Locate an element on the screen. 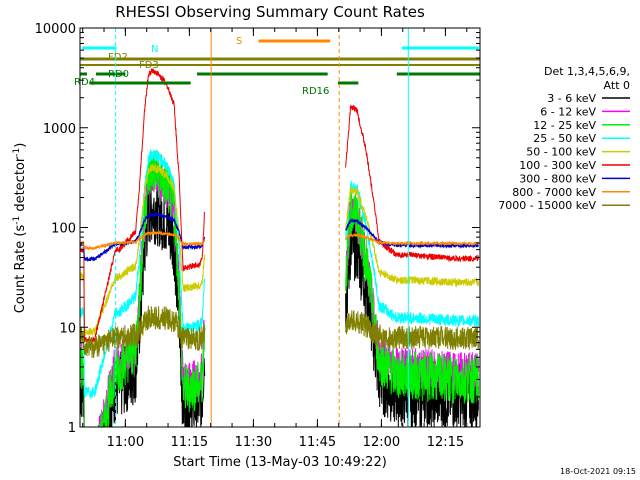 This screenshot has height=480, width=640. y-tick-label: 1000 is located at coordinates (59, 129).